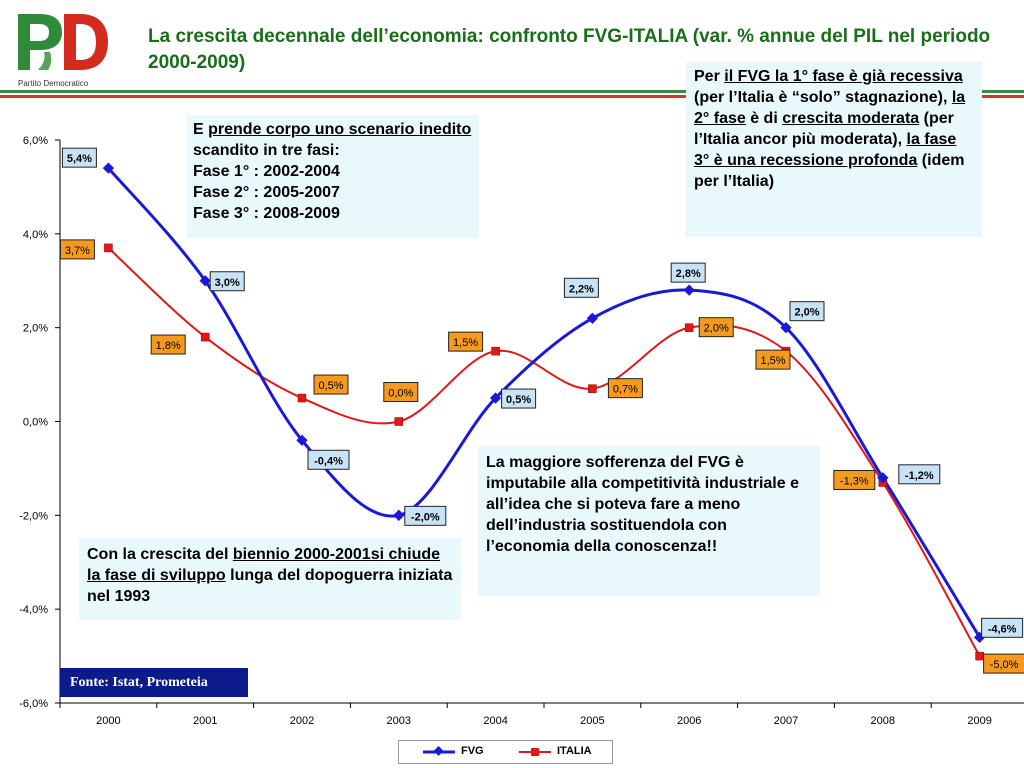 This screenshot has height=768, width=1024. I want to click on x-tick-label: 2006, so click(689, 721).